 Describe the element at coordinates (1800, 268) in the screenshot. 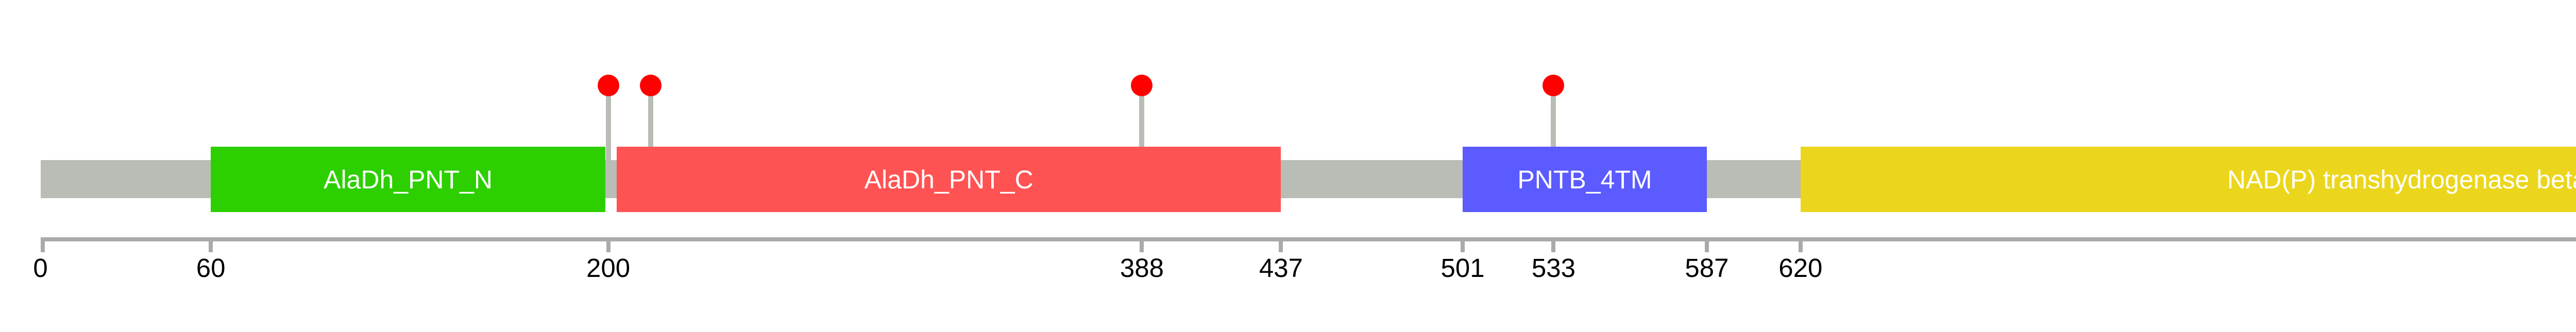

I see `axis-tick-label: 620` at that location.